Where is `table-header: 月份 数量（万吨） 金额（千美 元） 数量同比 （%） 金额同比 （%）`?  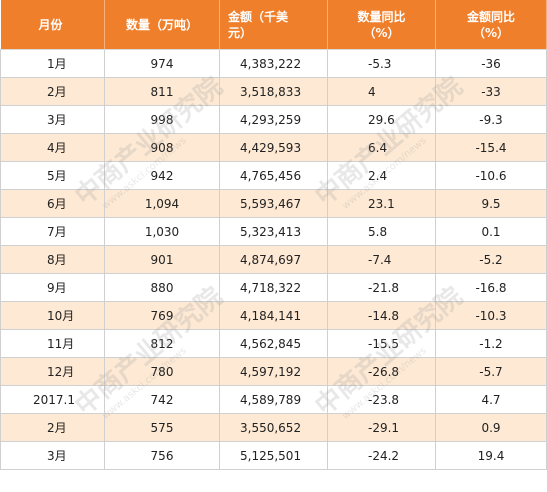 table-header: 月份 数量（万吨） 金额（千美 元） 数量同比 （%） 金额同比 （%） is located at coordinates (273, 25).